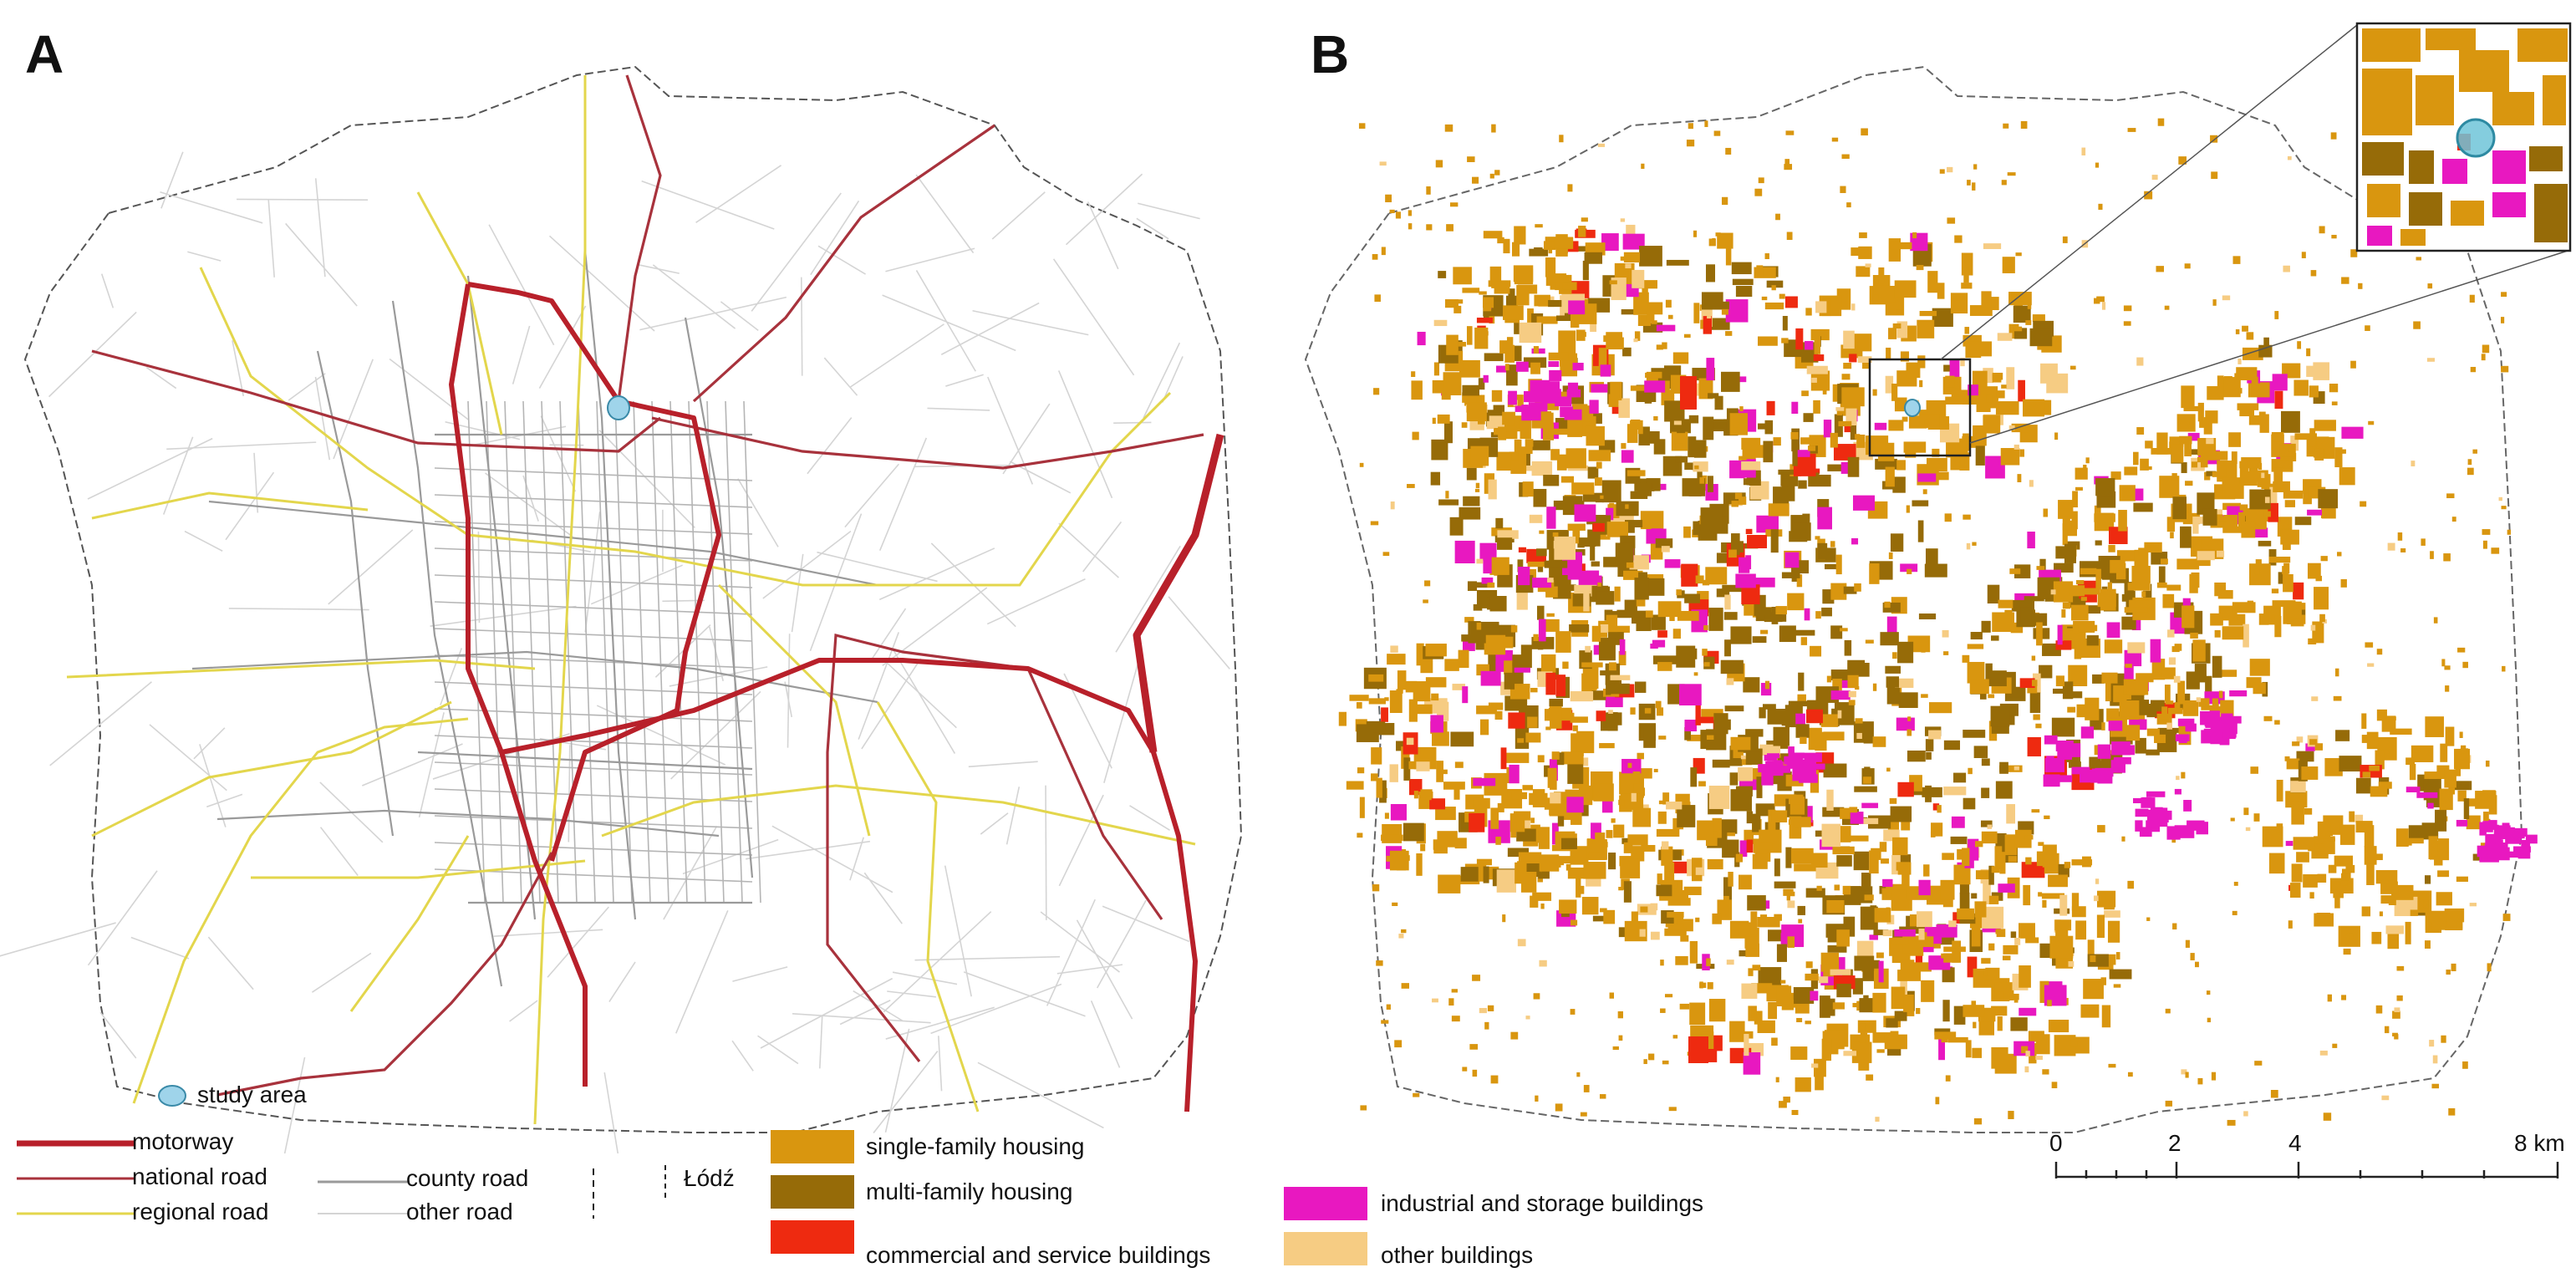 This screenshot has width=2576, height=1288. What do you see at coordinates (2551, 213) in the screenshot?
I see `inset-building` at bounding box center [2551, 213].